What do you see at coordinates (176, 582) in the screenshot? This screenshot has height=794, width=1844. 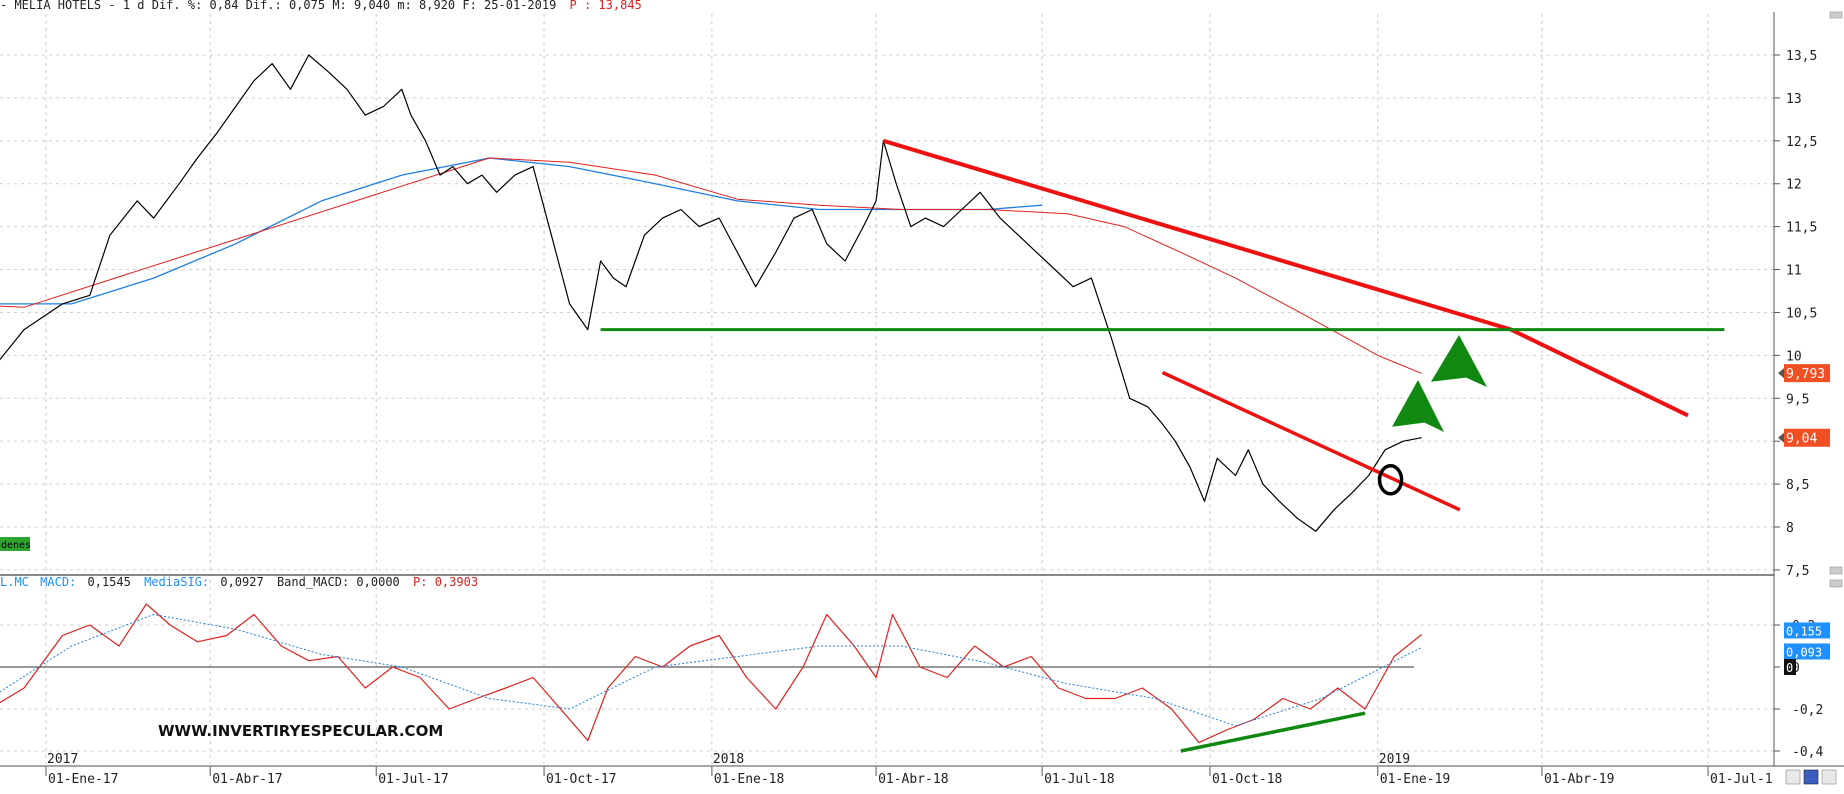 I see `macd-header-sig: MediaSIG:` at bounding box center [176, 582].